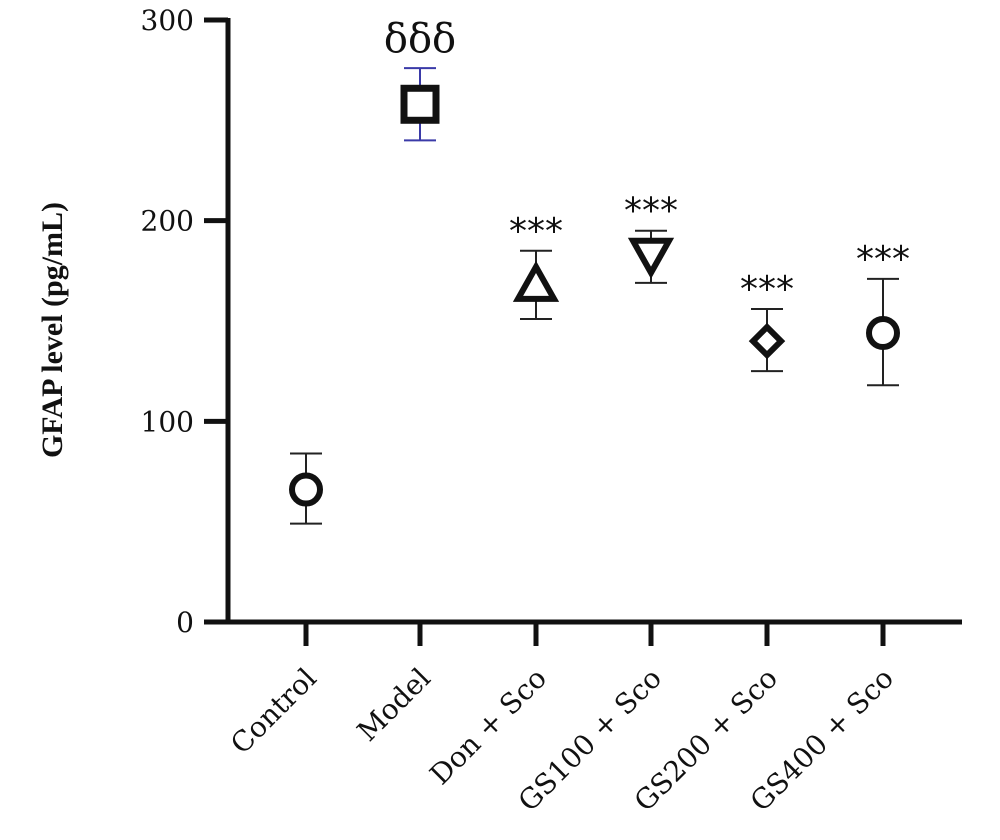 The height and width of the screenshot is (840, 1000). Describe the element at coordinates (52, 330) in the screenshot. I see `y-axis-title: GFAP level (pg/mL)` at that location.